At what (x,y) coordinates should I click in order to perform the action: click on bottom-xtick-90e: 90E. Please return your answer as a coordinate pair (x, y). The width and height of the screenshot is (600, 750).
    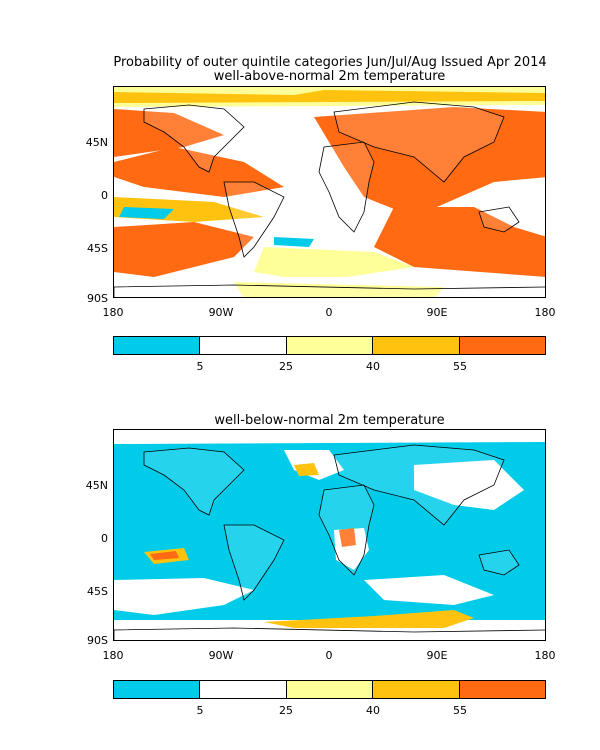
    Looking at the image, I should click on (437, 655).